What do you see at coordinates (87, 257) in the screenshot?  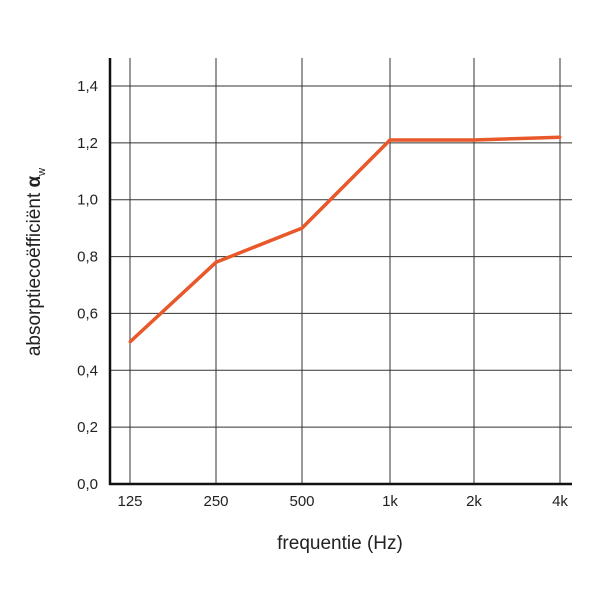 I see `y-tick-label: 0,8` at bounding box center [87, 257].